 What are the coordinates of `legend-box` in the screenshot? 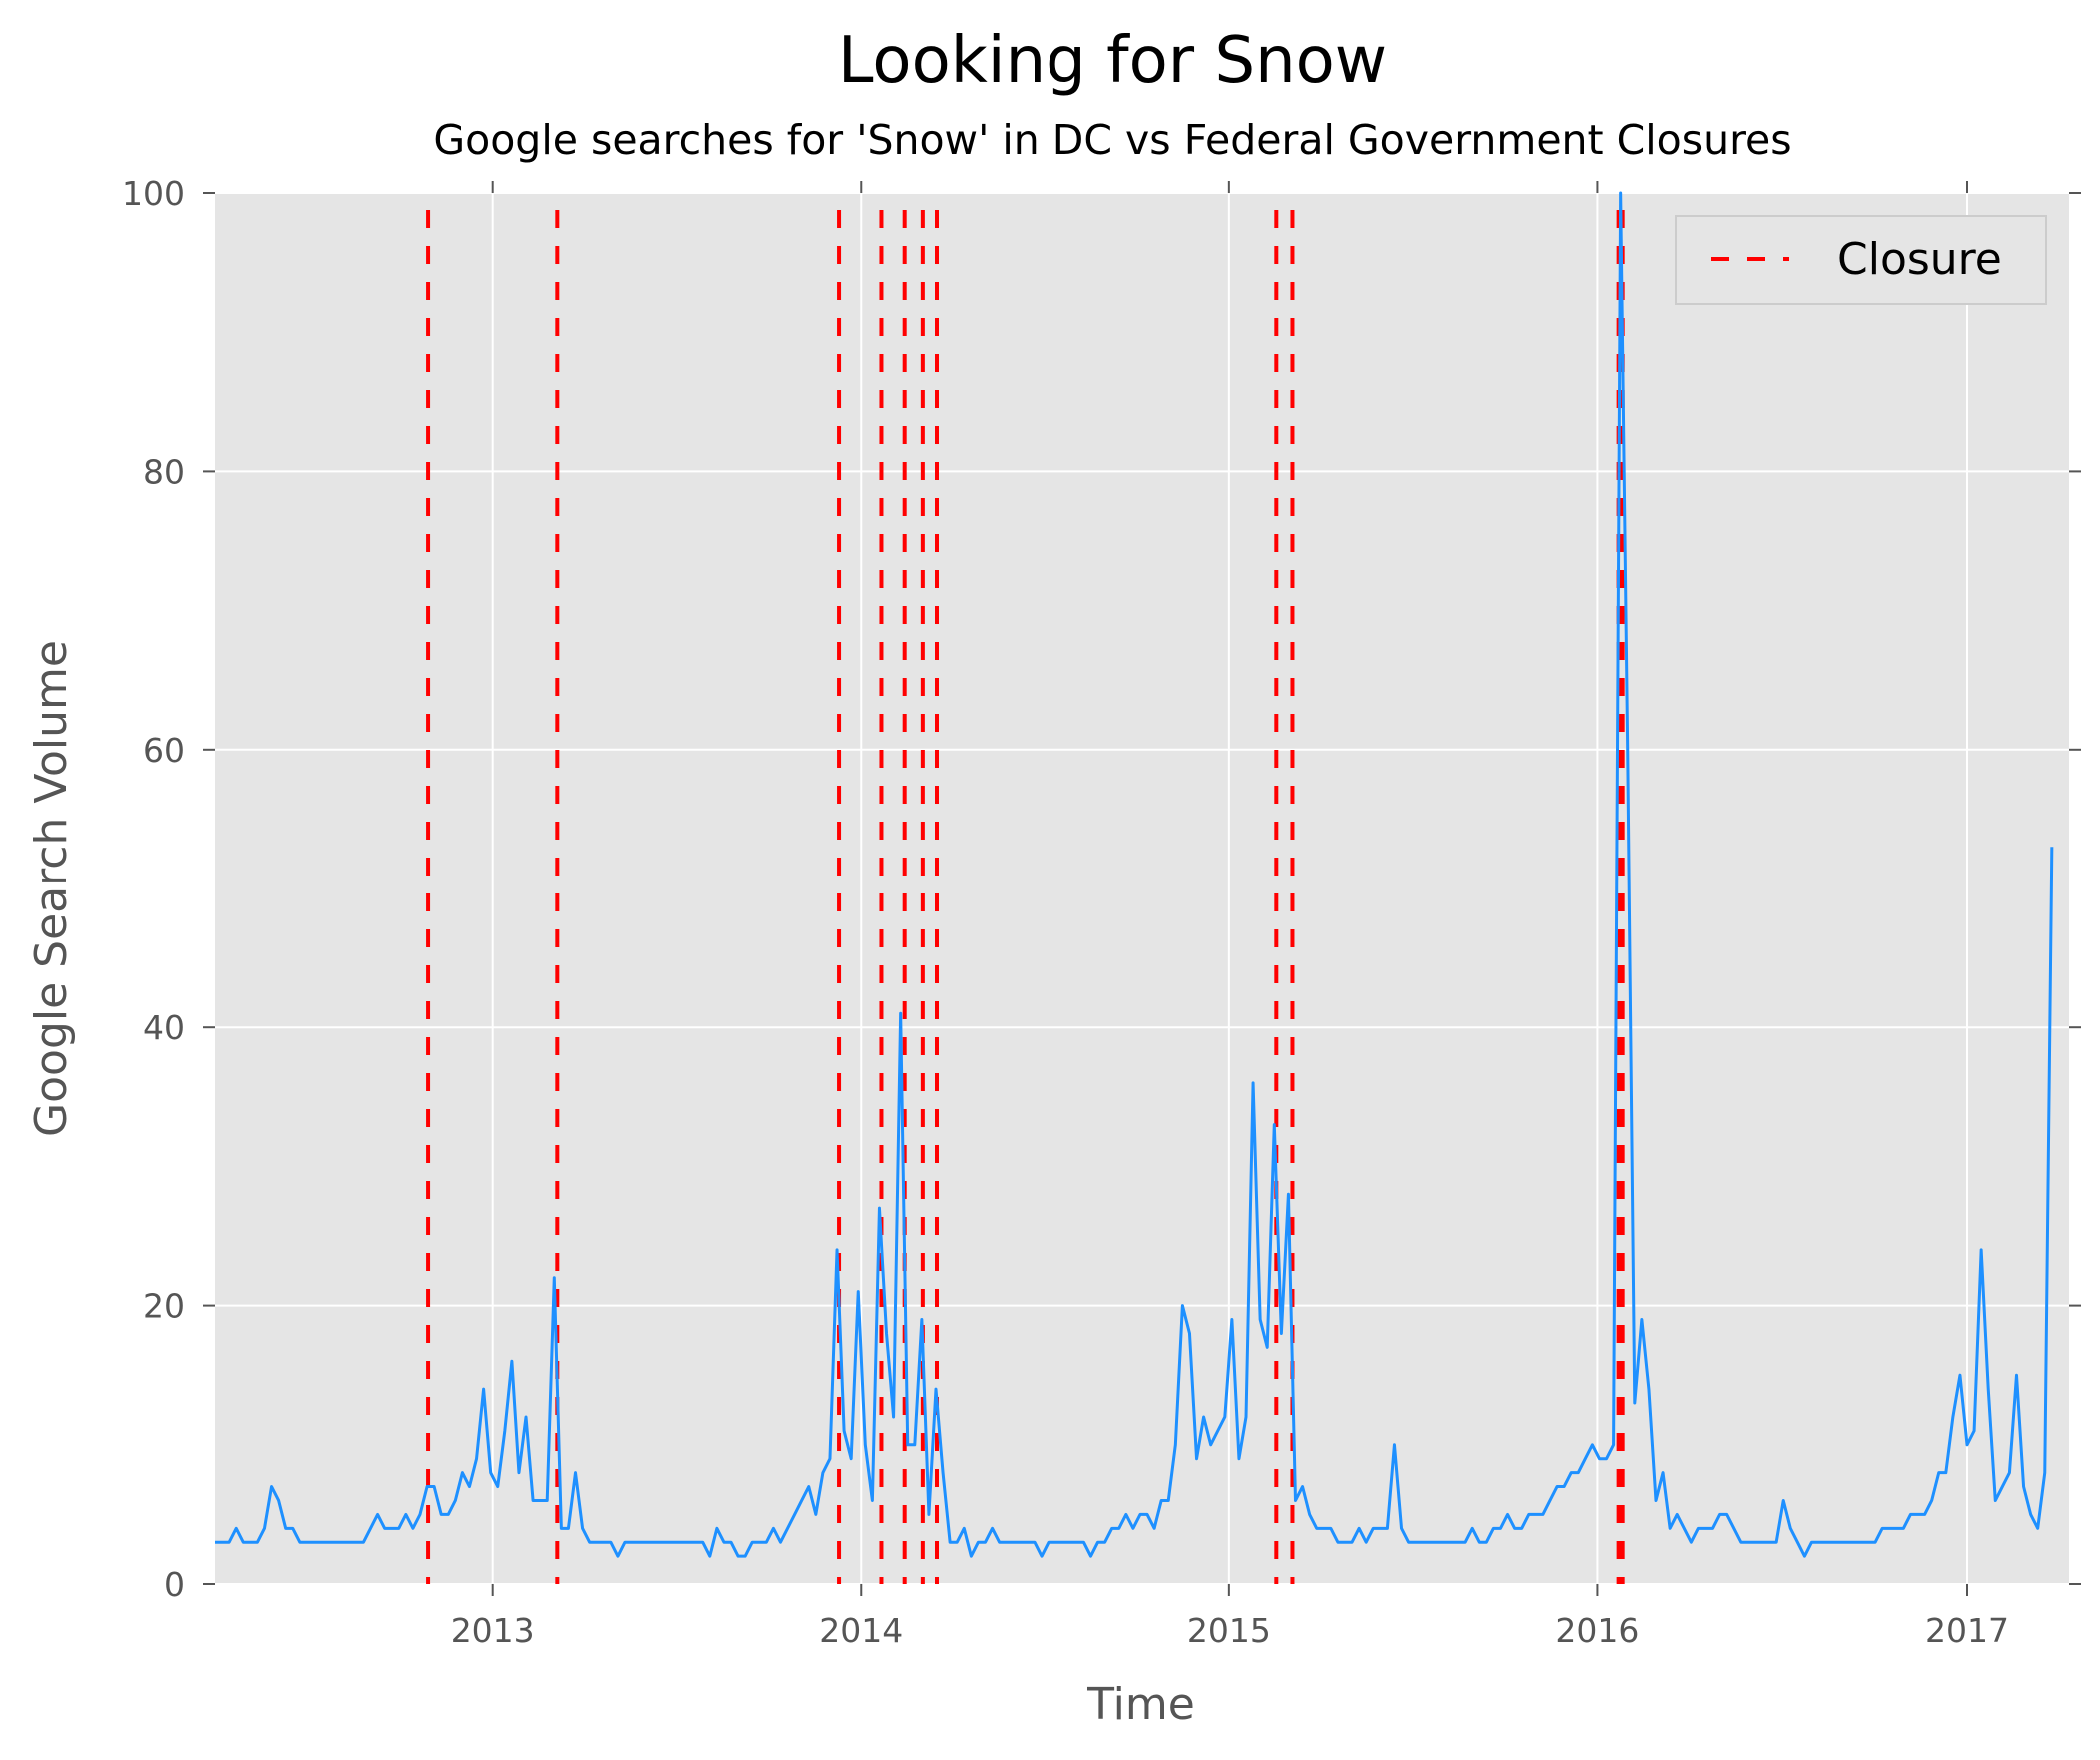 It's located at (1861, 260).